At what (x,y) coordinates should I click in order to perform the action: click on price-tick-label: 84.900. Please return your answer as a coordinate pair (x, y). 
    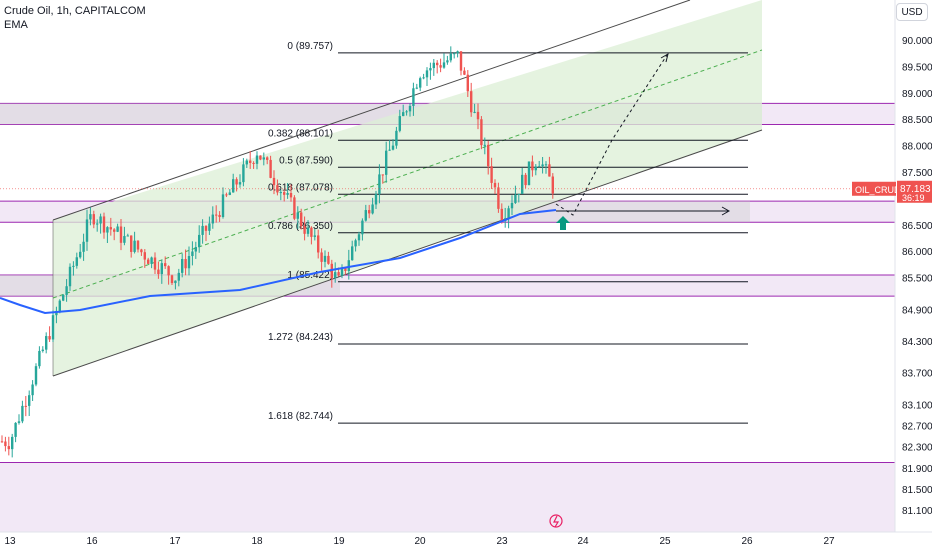
    Looking at the image, I should click on (917, 310).